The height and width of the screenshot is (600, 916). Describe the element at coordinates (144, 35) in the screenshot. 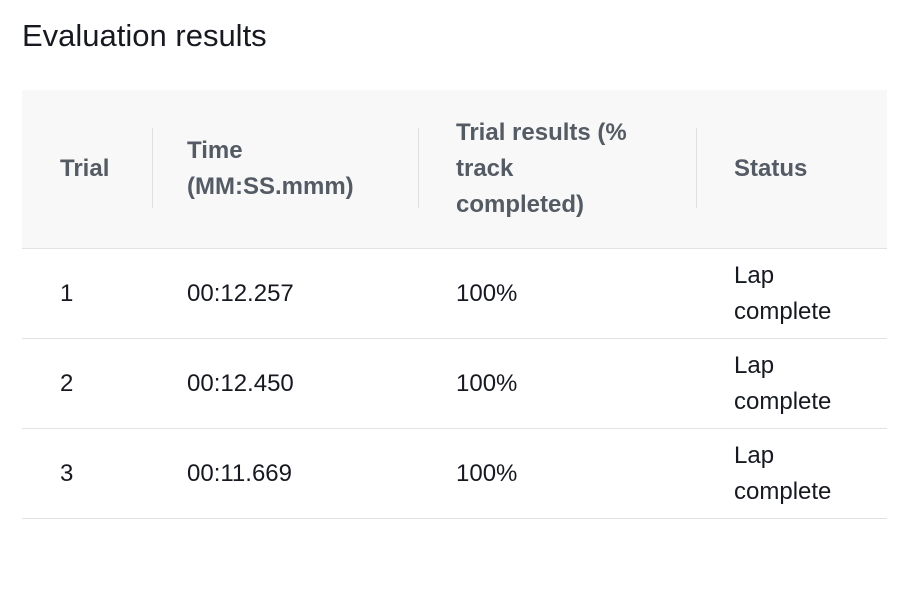

I see `page-title: Evaluation results` at that location.